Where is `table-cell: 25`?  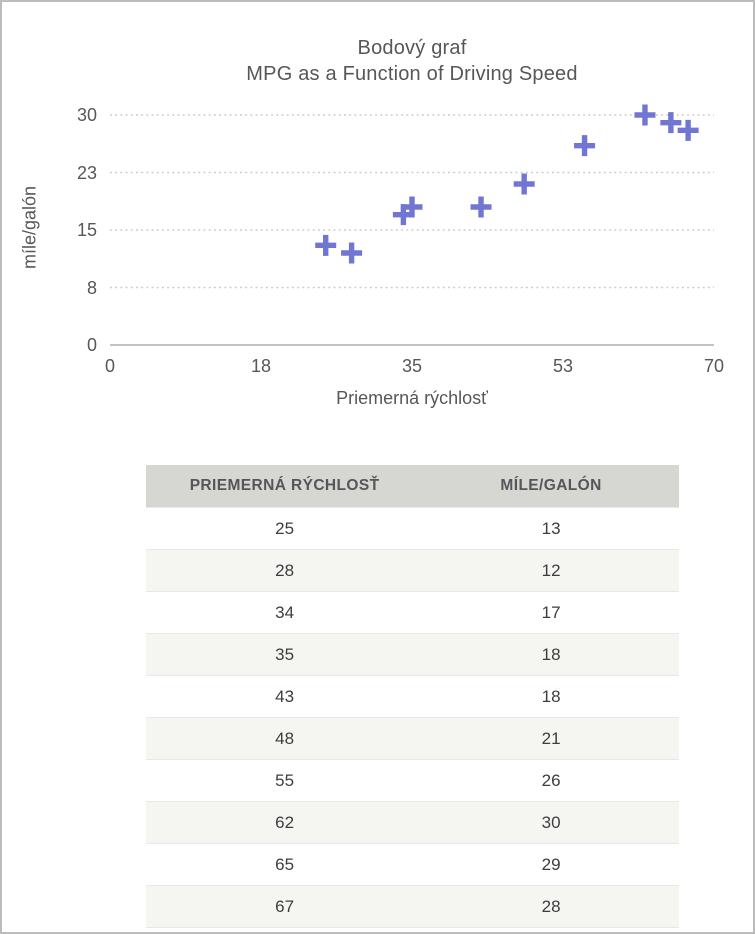 table-cell: 25 is located at coordinates (285, 528).